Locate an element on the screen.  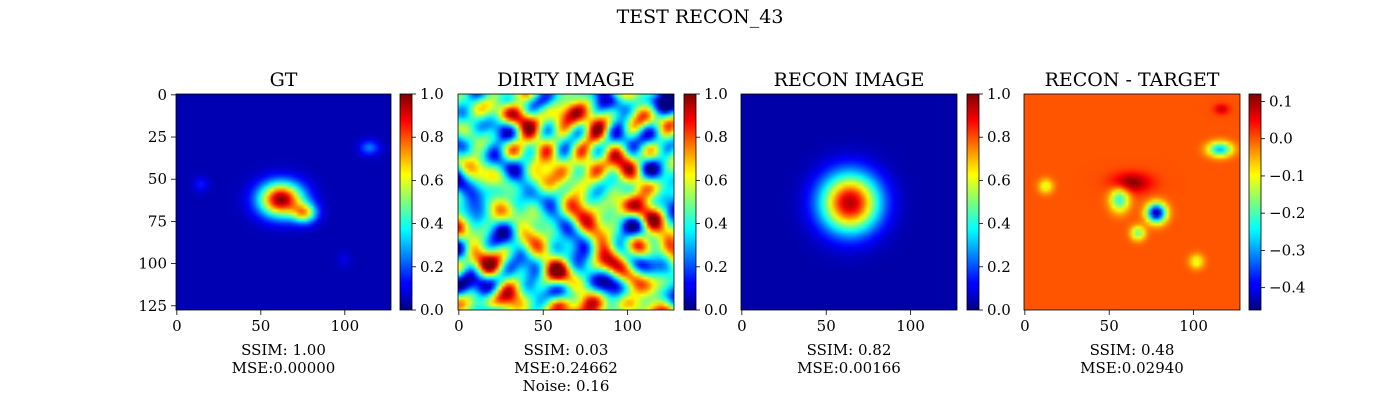
y-tick-label: 75 is located at coordinates (157, 221).